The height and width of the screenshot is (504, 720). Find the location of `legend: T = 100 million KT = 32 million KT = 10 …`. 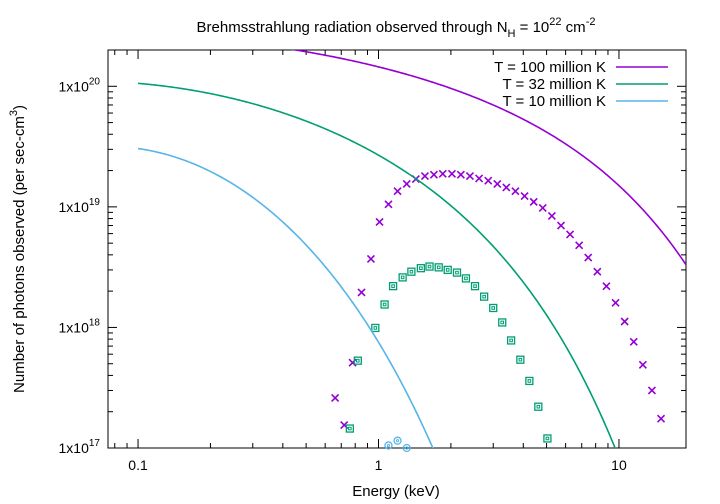

legend: T = 100 million KT = 32 million KT = 10 … is located at coordinates (581, 84).